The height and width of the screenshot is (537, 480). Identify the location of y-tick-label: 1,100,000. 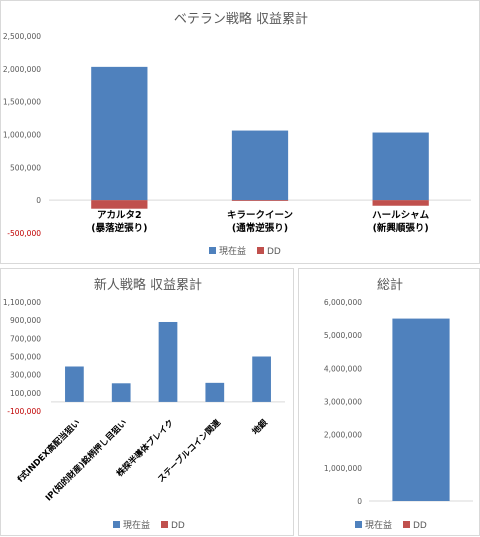
(22, 302).